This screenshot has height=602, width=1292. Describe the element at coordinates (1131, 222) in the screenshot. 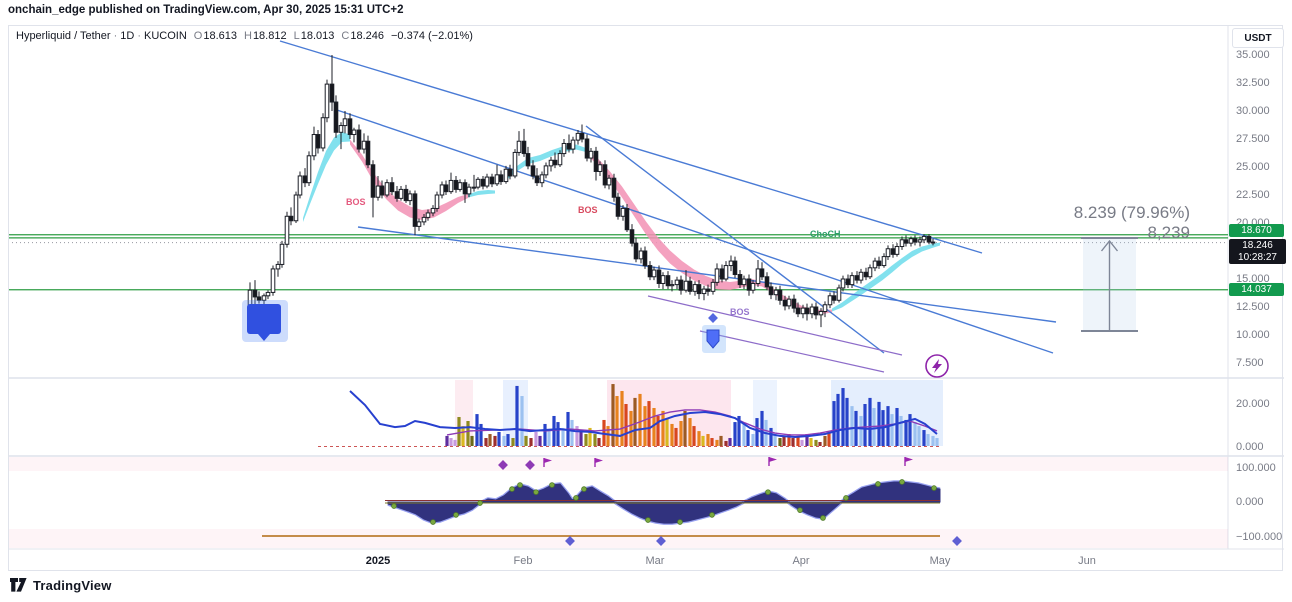

I see `measure-tool-readout: 8.239 (79.96%) 8,239` at that location.